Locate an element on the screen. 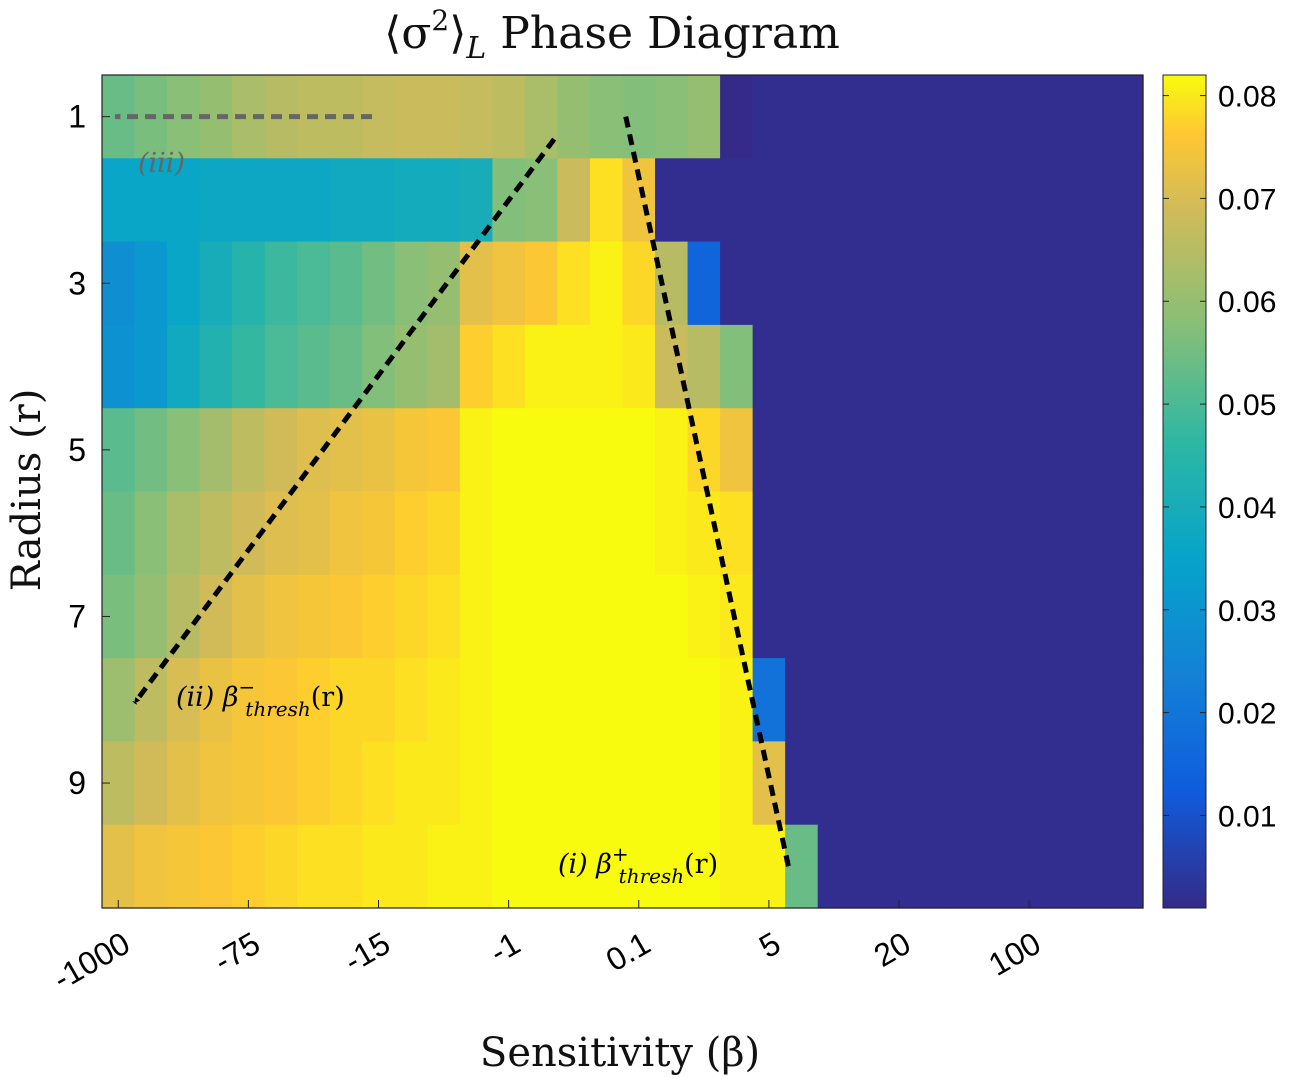  colorbar-ticks: 0.01 0.02 0.03 0.04 0.05 0.06 0.07 0.08 is located at coordinates (1219, 457).